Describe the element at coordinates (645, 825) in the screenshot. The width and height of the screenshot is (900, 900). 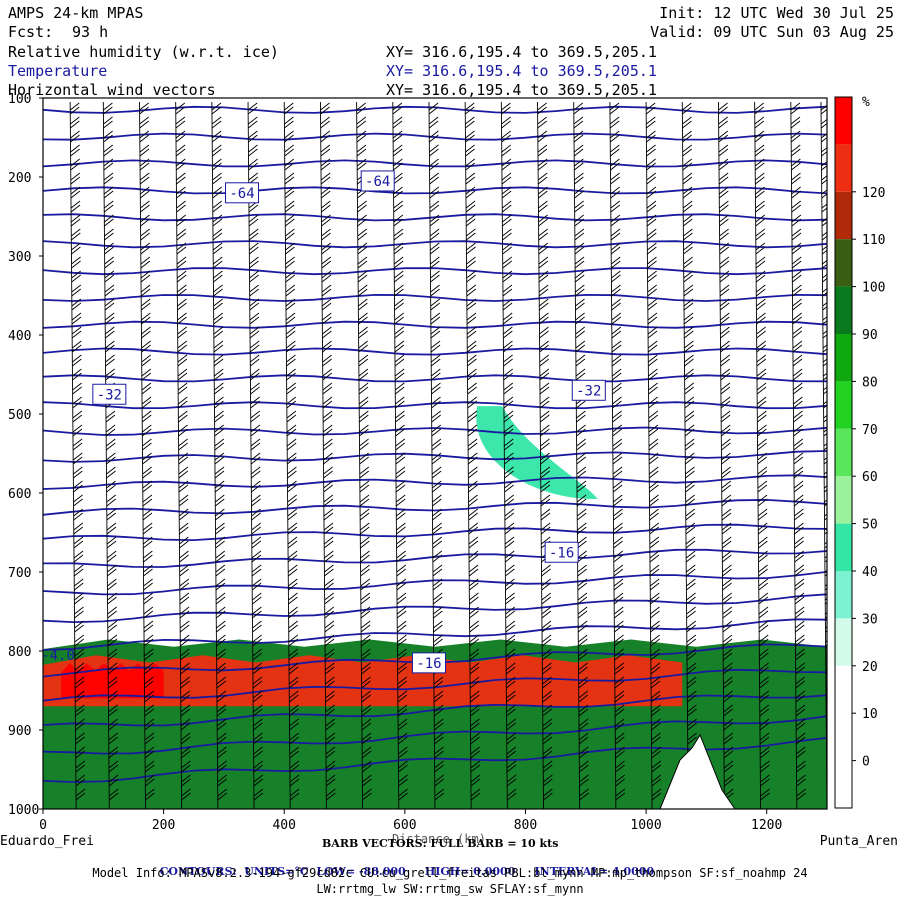
I see `x-tick-label: 1000` at that location.